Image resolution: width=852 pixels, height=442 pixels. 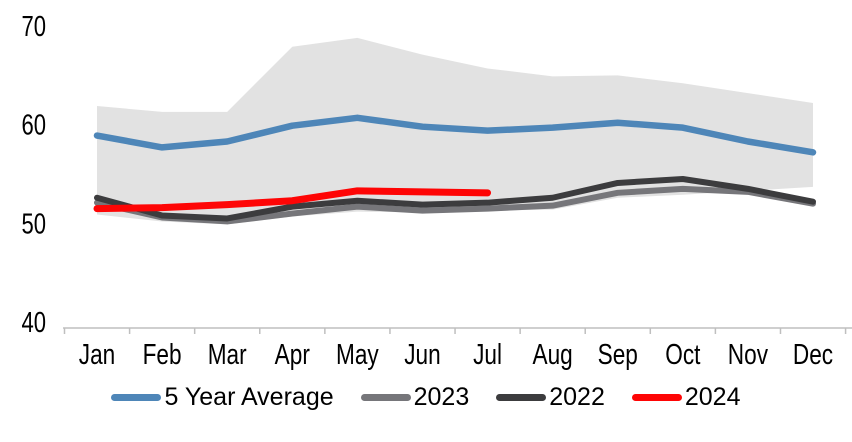 I want to click on x-tick-label: Aug, so click(x=553, y=353).